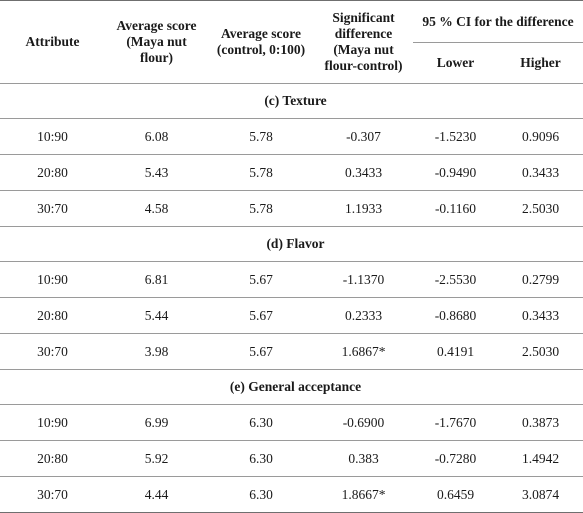  I want to click on cell-lower: -0.1160, so click(455, 208).